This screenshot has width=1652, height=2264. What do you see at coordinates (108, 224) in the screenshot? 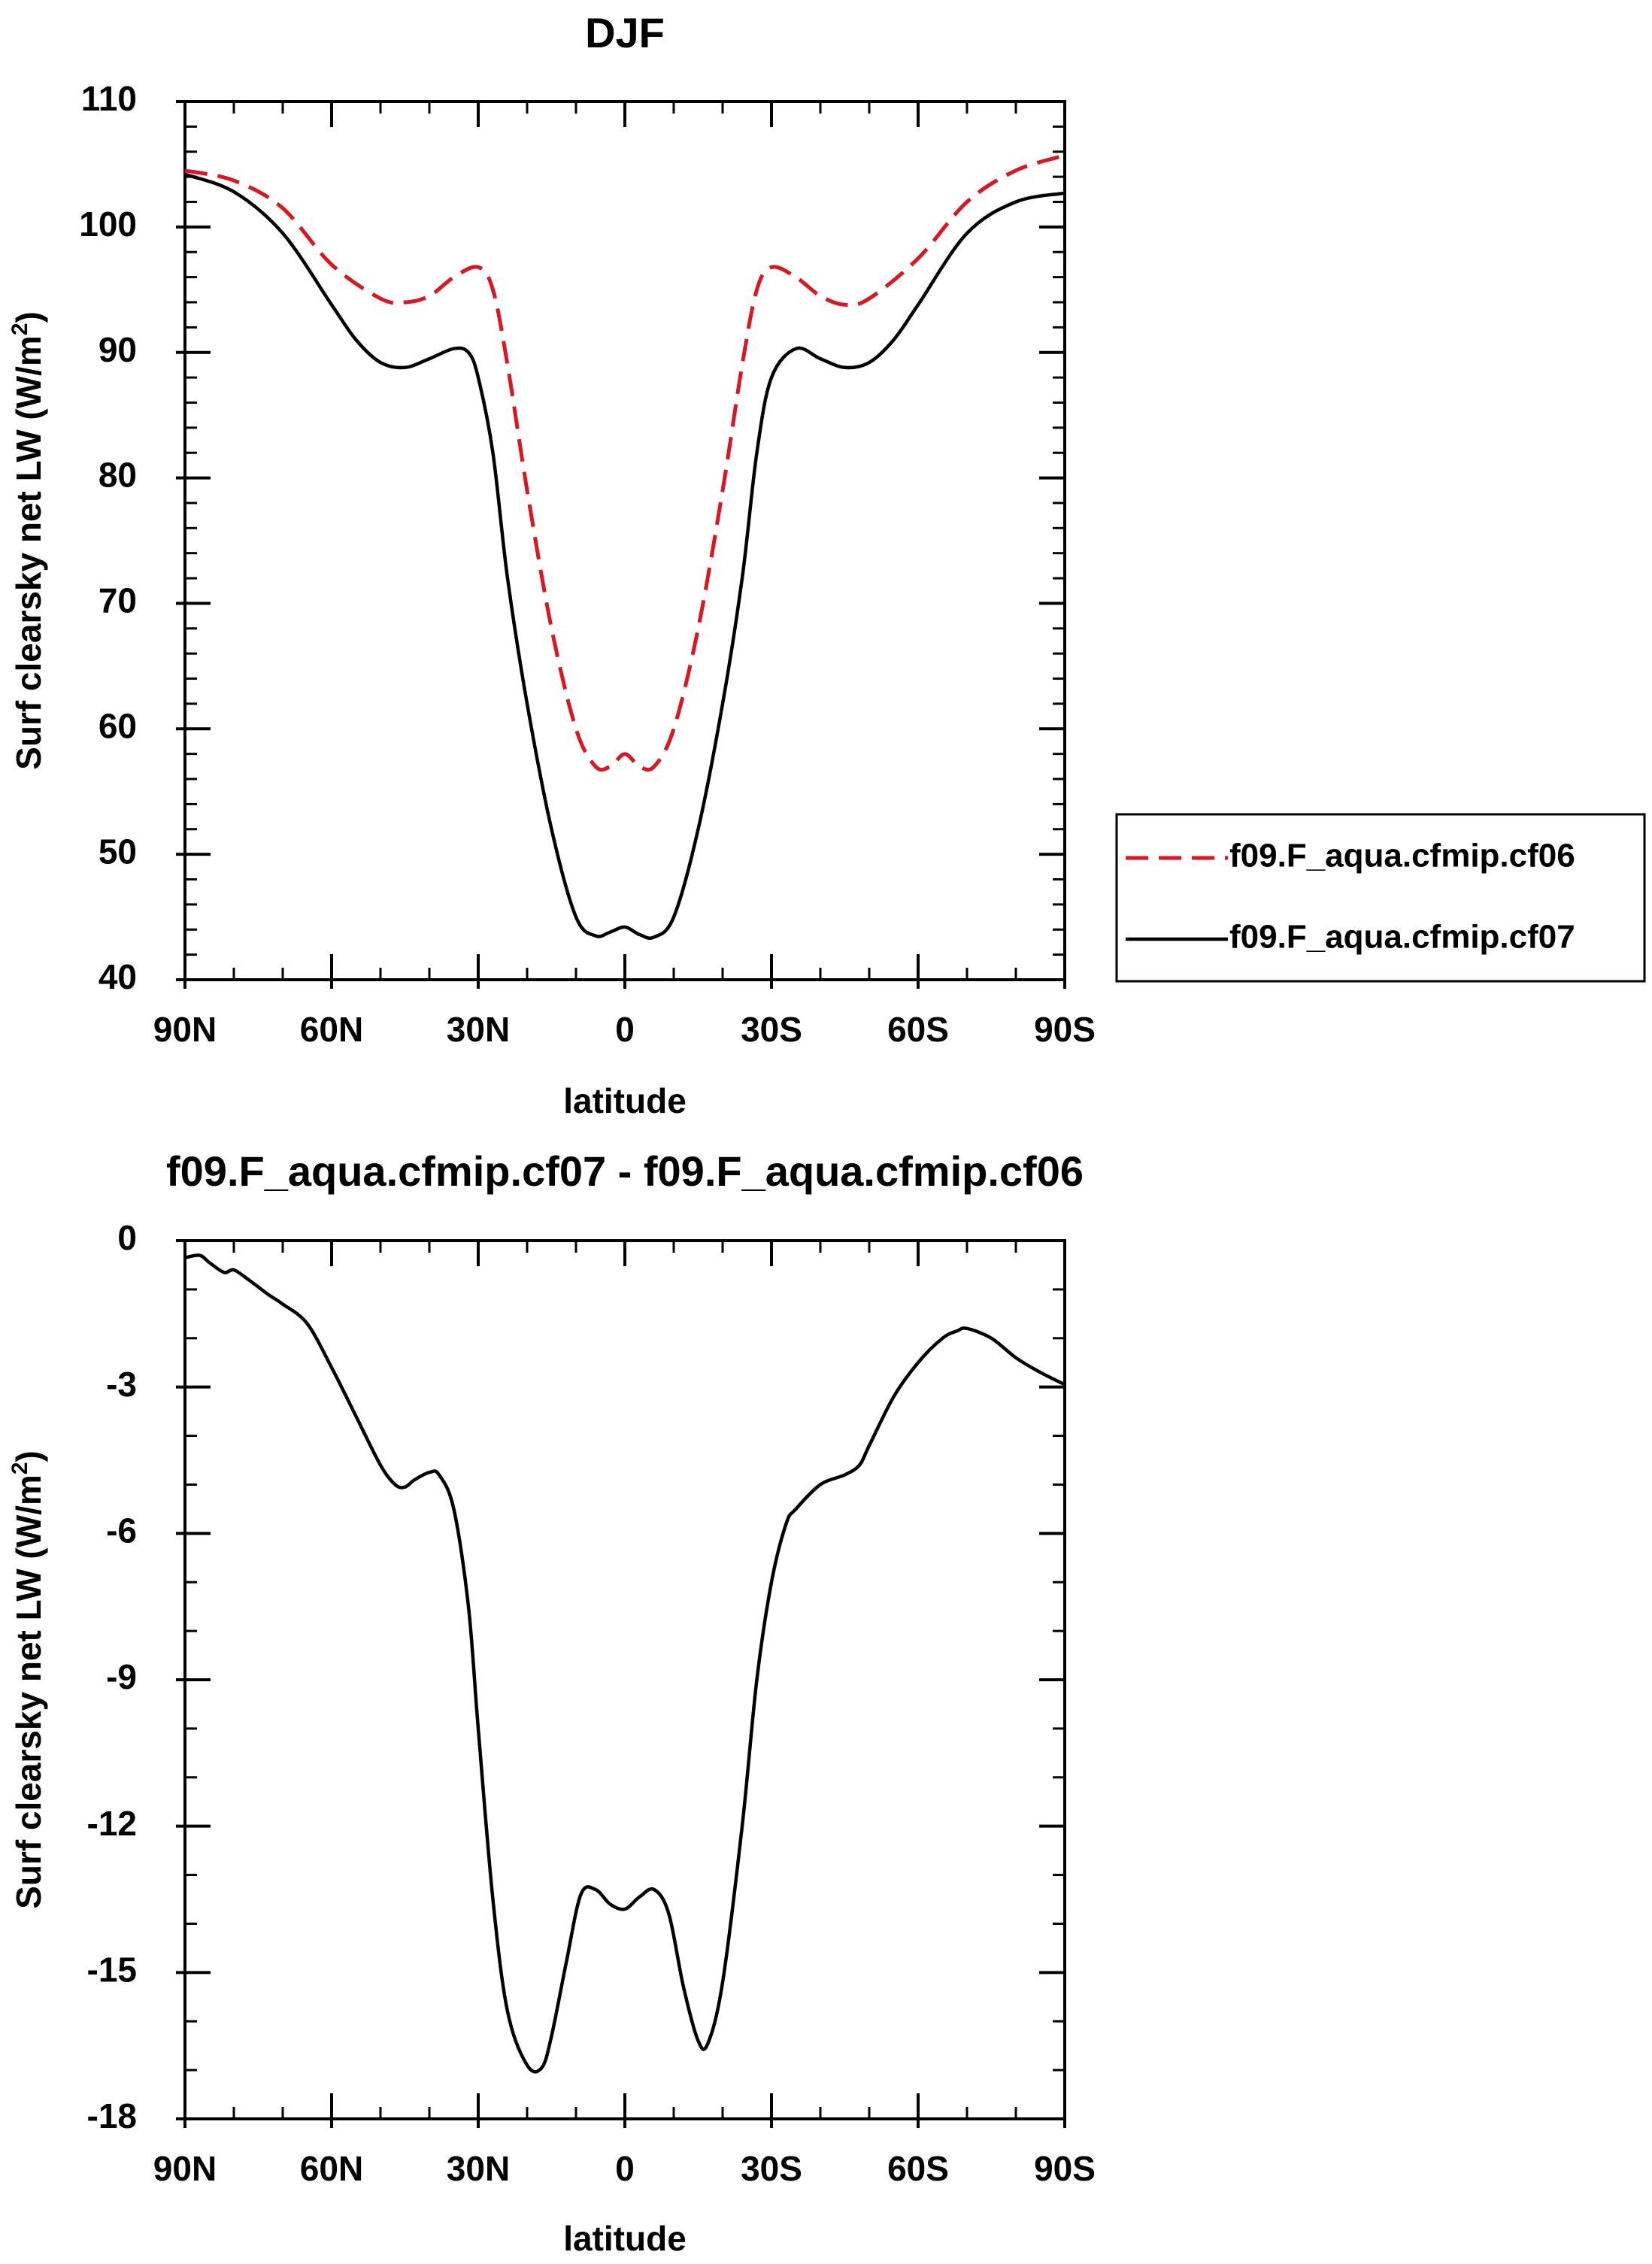
I see `y-tick-label: 100` at bounding box center [108, 224].